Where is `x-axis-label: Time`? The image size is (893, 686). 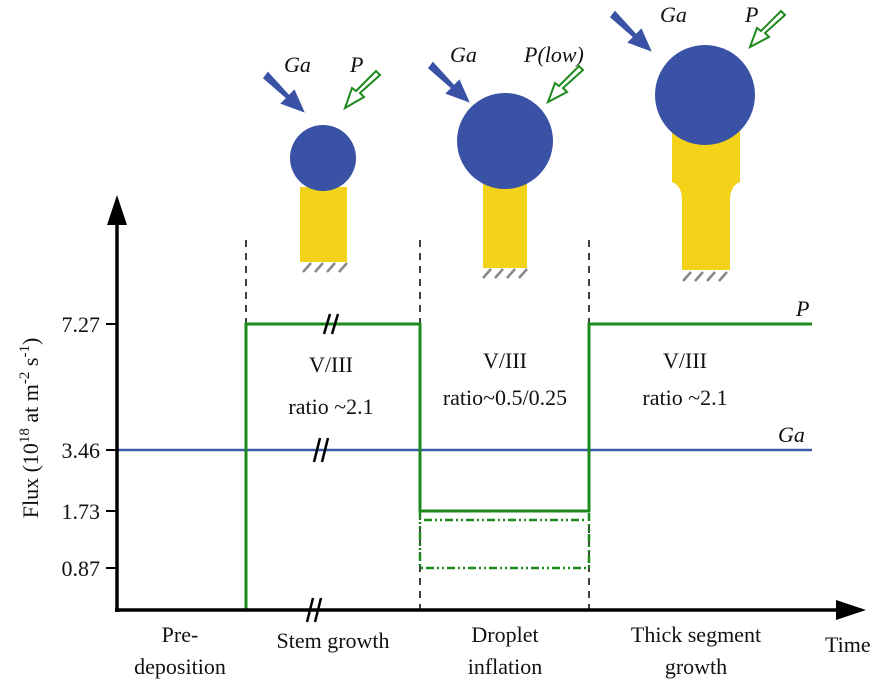
x-axis-label: Time is located at coordinates (848, 644).